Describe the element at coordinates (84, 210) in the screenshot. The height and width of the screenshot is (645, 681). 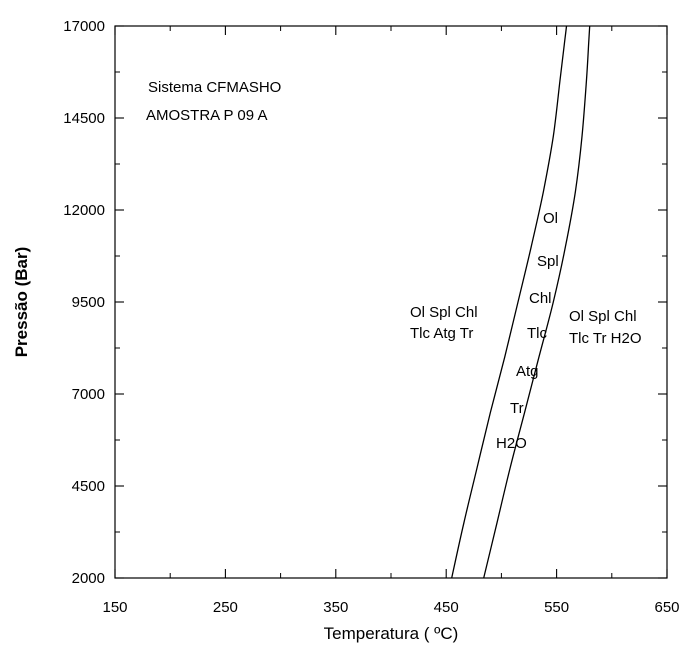
I see `y-tick-label: 12000` at that location.